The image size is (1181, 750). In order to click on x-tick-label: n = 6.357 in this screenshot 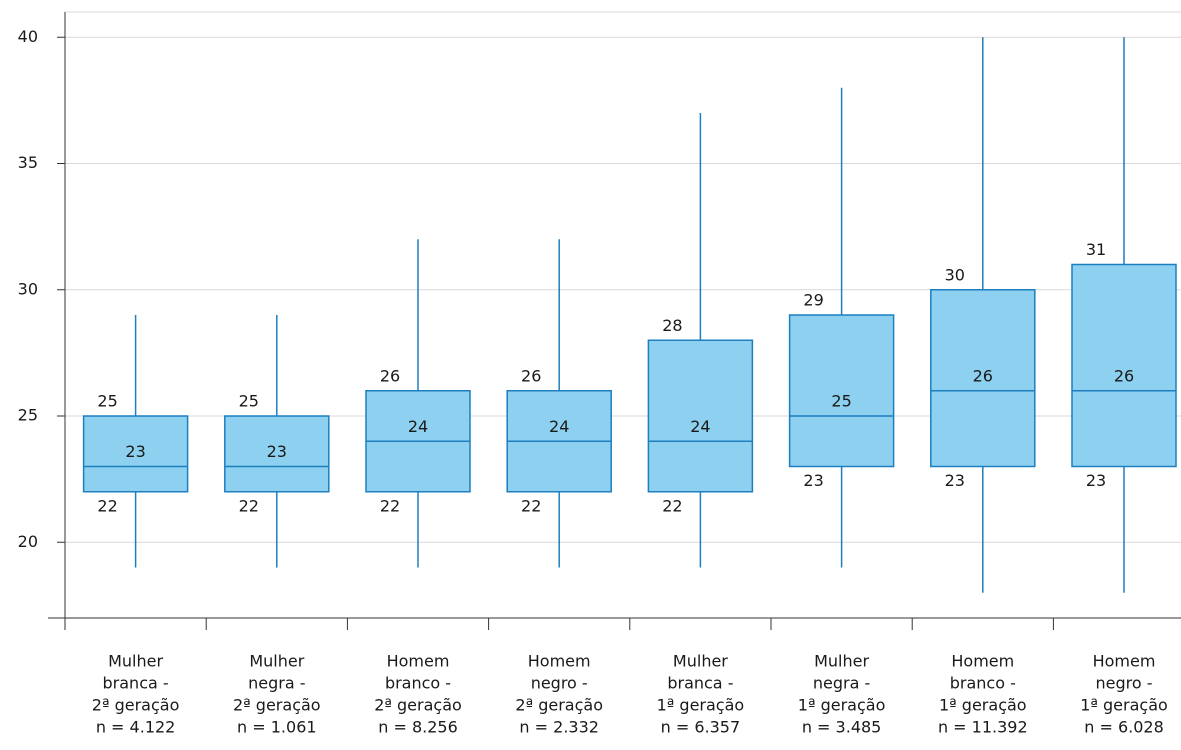, I will do `click(701, 727)`.